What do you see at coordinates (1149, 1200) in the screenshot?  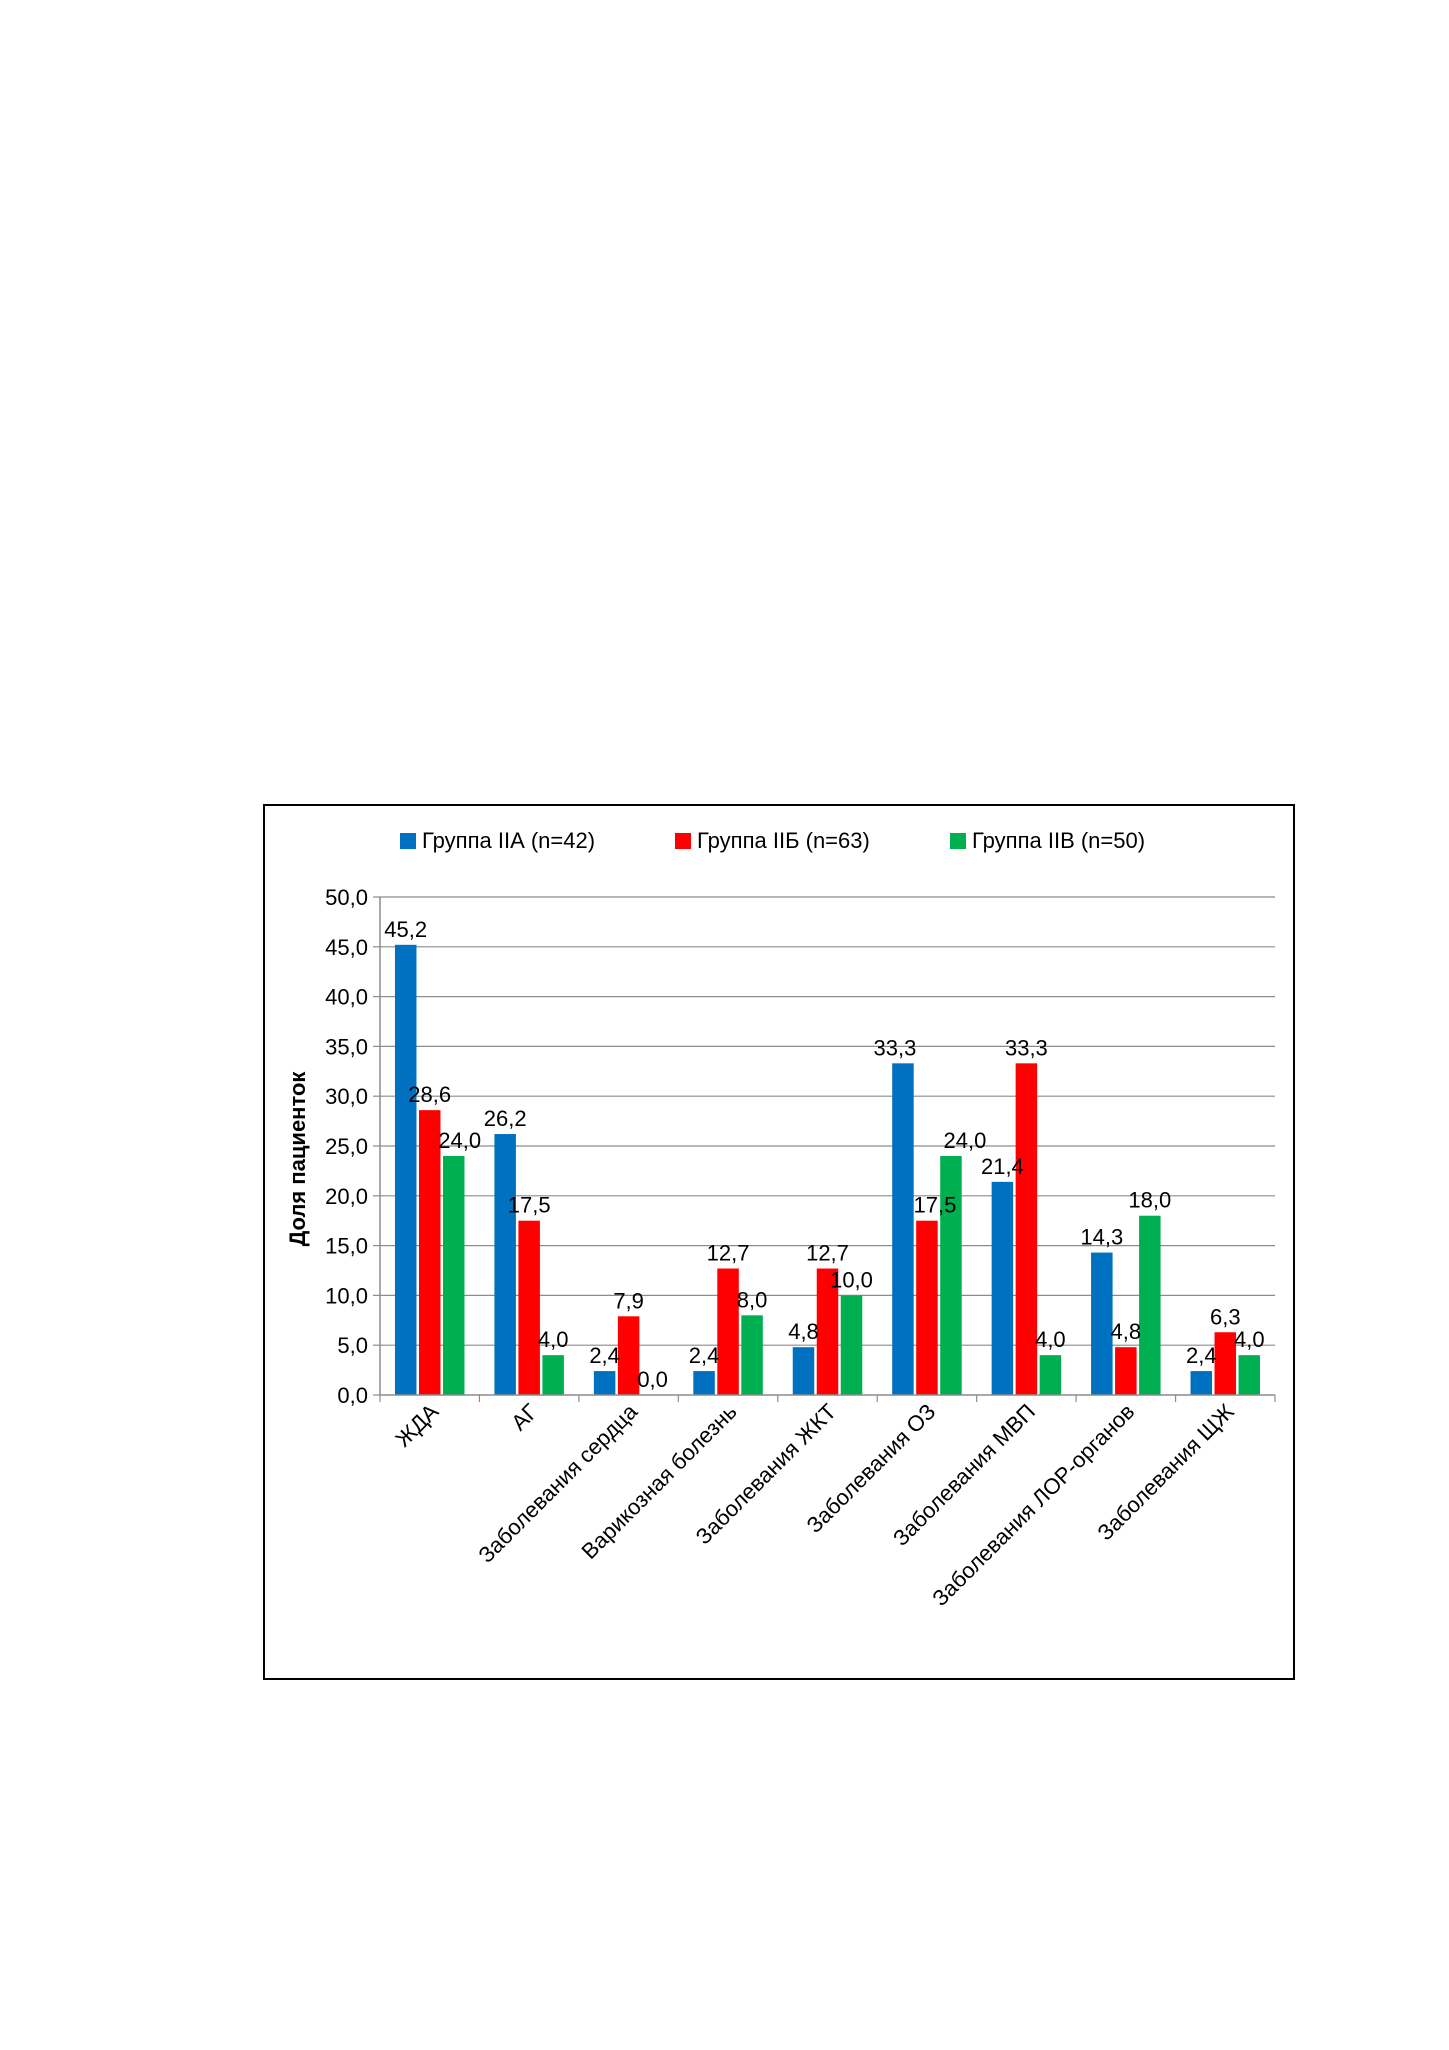 I see `data-label: 18,0` at bounding box center [1149, 1200].